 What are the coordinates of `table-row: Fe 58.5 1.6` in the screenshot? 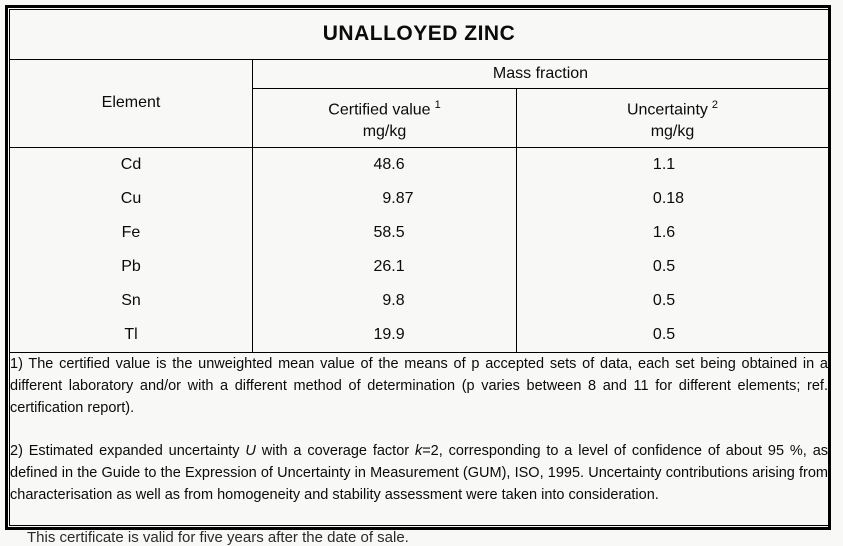 It's located at (419, 232).